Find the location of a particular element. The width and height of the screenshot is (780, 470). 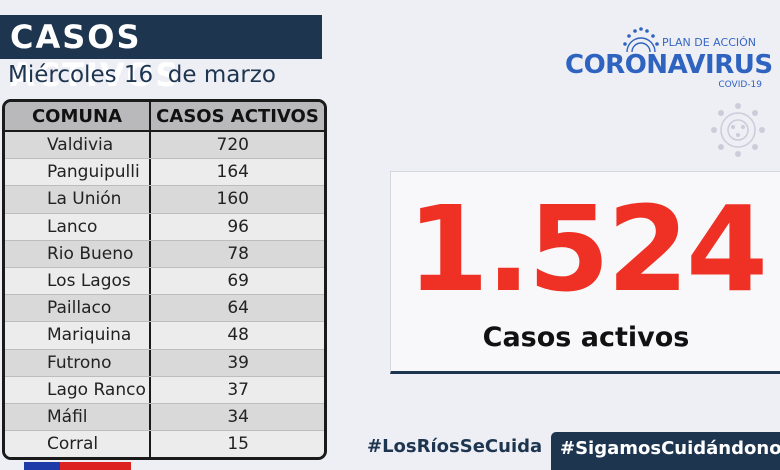

casos-cell: 39 is located at coordinates (238, 362).